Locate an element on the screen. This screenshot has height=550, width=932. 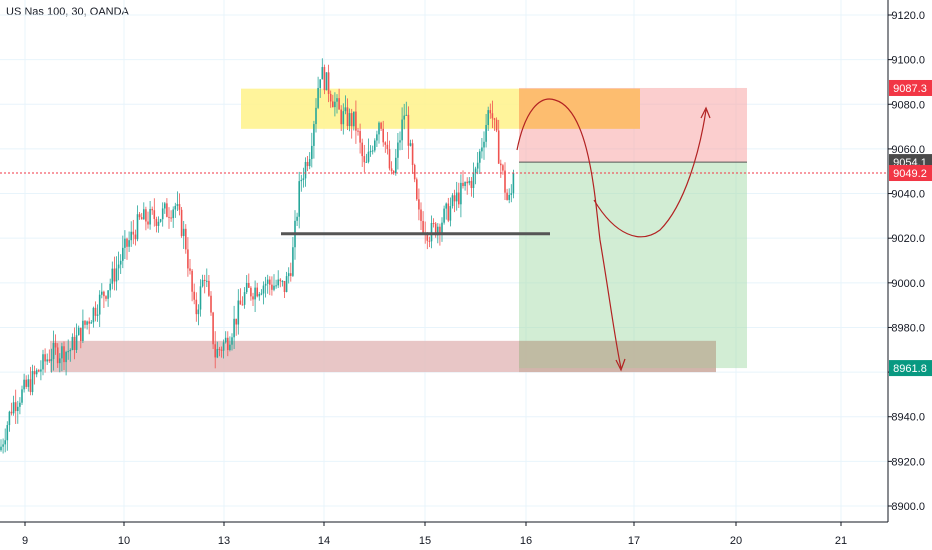
y-tick-label: 9080.0 is located at coordinates (908, 105).